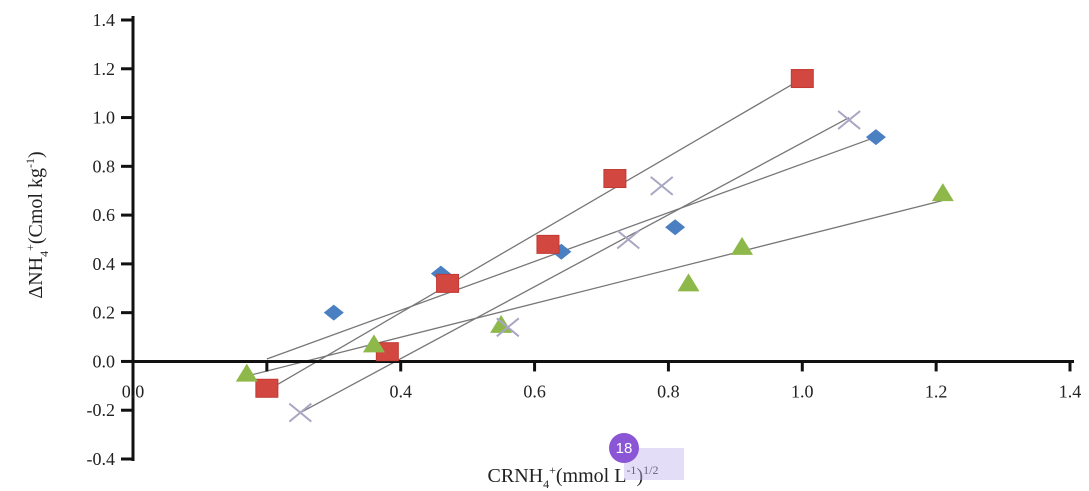  I want to click on y-tick-label: 0.0, so click(104, 361).